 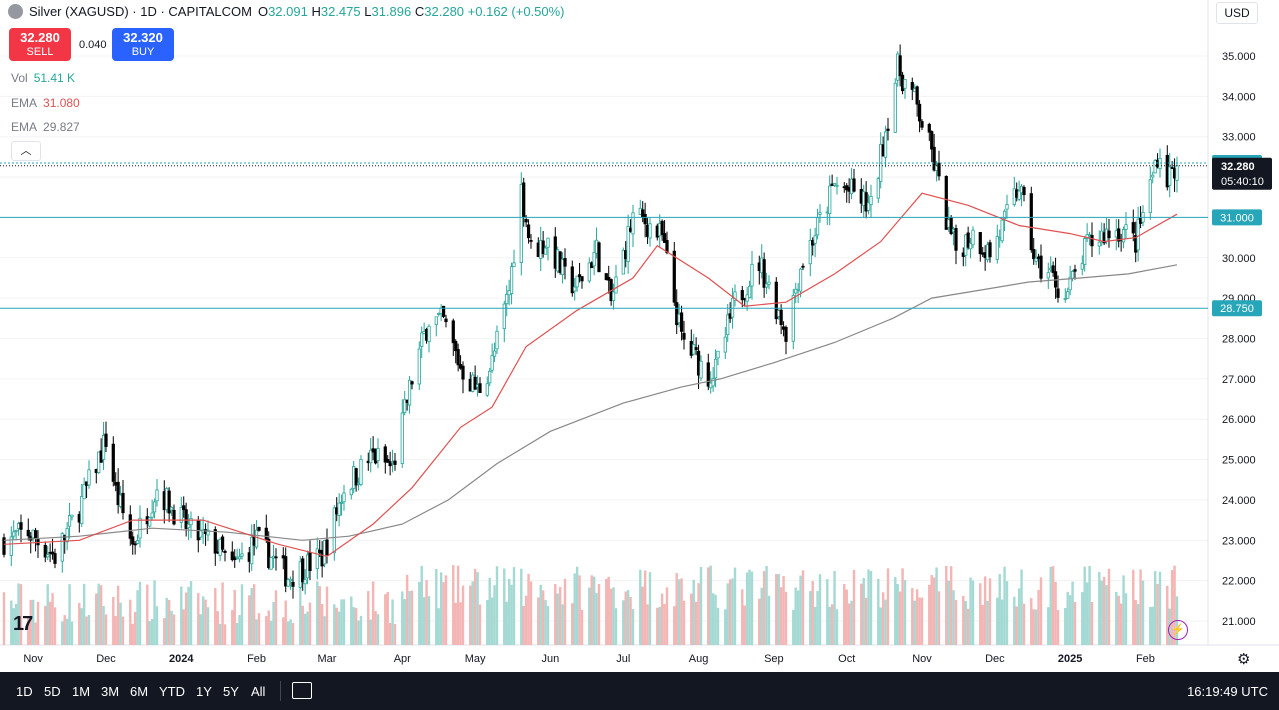 I want to click on range-5y-button: 5Y, so click(x=231, y=691).